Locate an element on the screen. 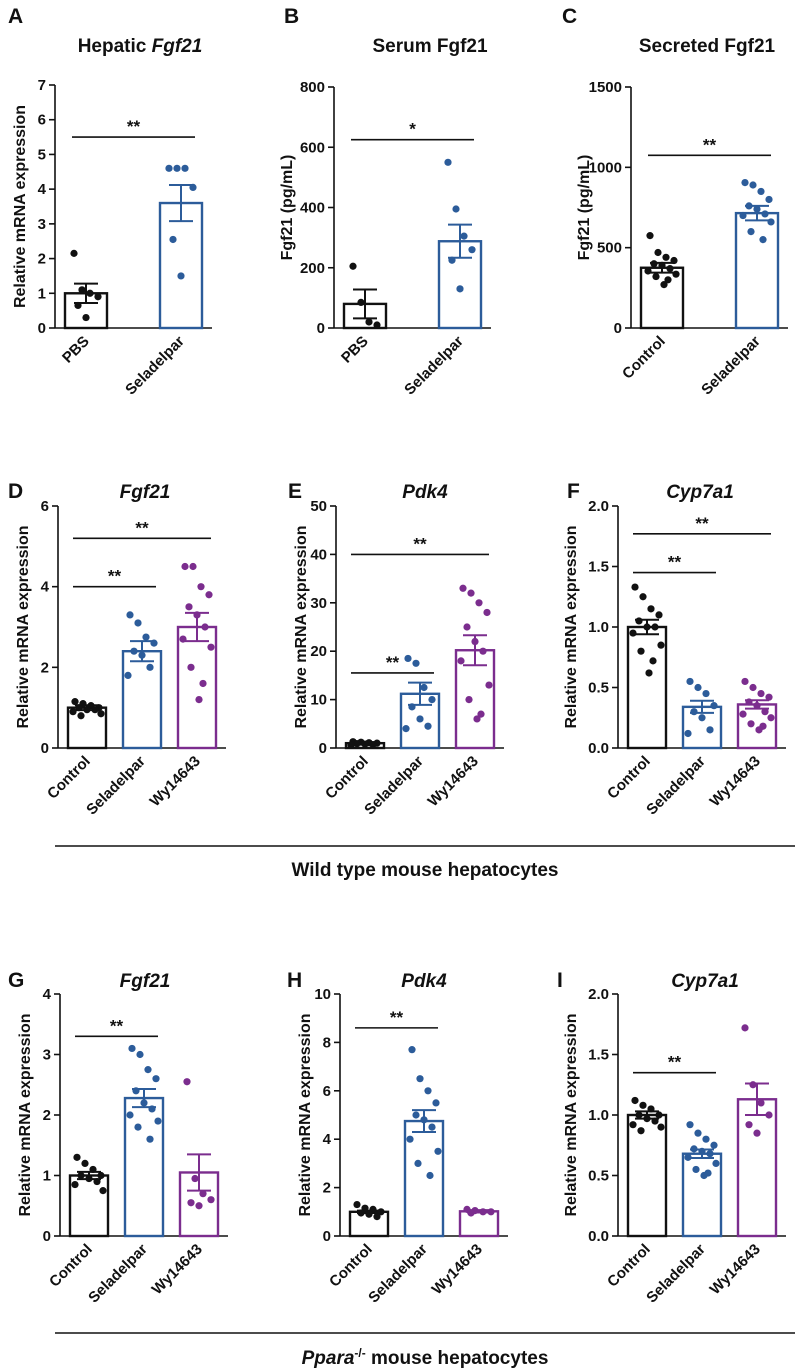  group-label-ppara-knockout: Ppara-/- mouse hepatocytes is located at coordinates (425, 1357).